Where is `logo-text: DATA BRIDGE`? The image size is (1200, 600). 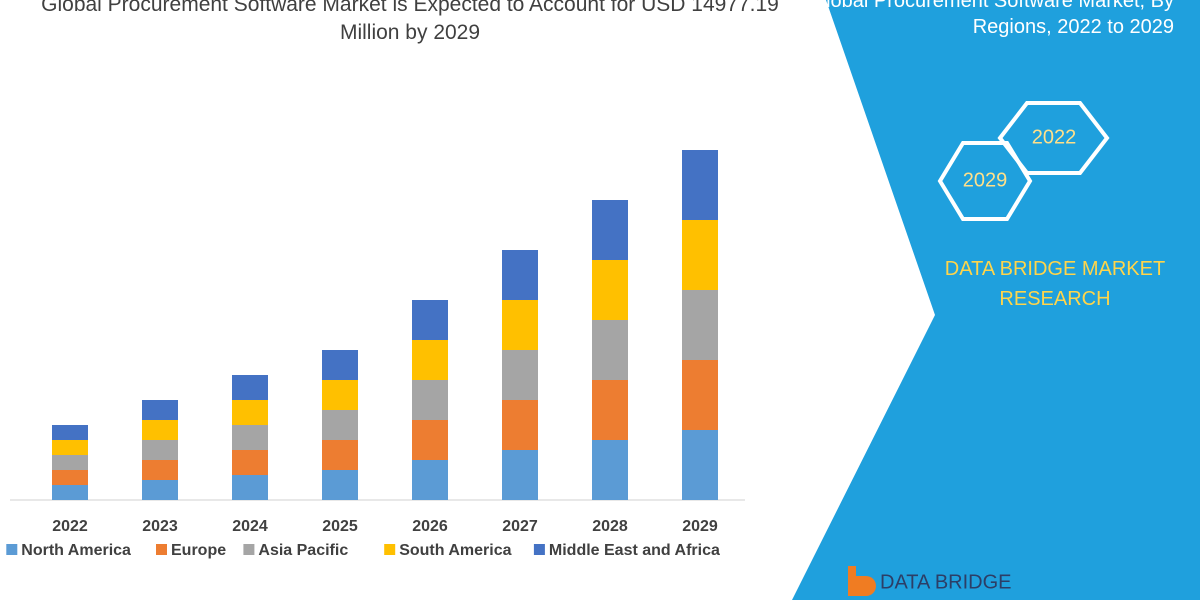
logo-text: DATA BRIDGE is located at coordinates (946, 582).